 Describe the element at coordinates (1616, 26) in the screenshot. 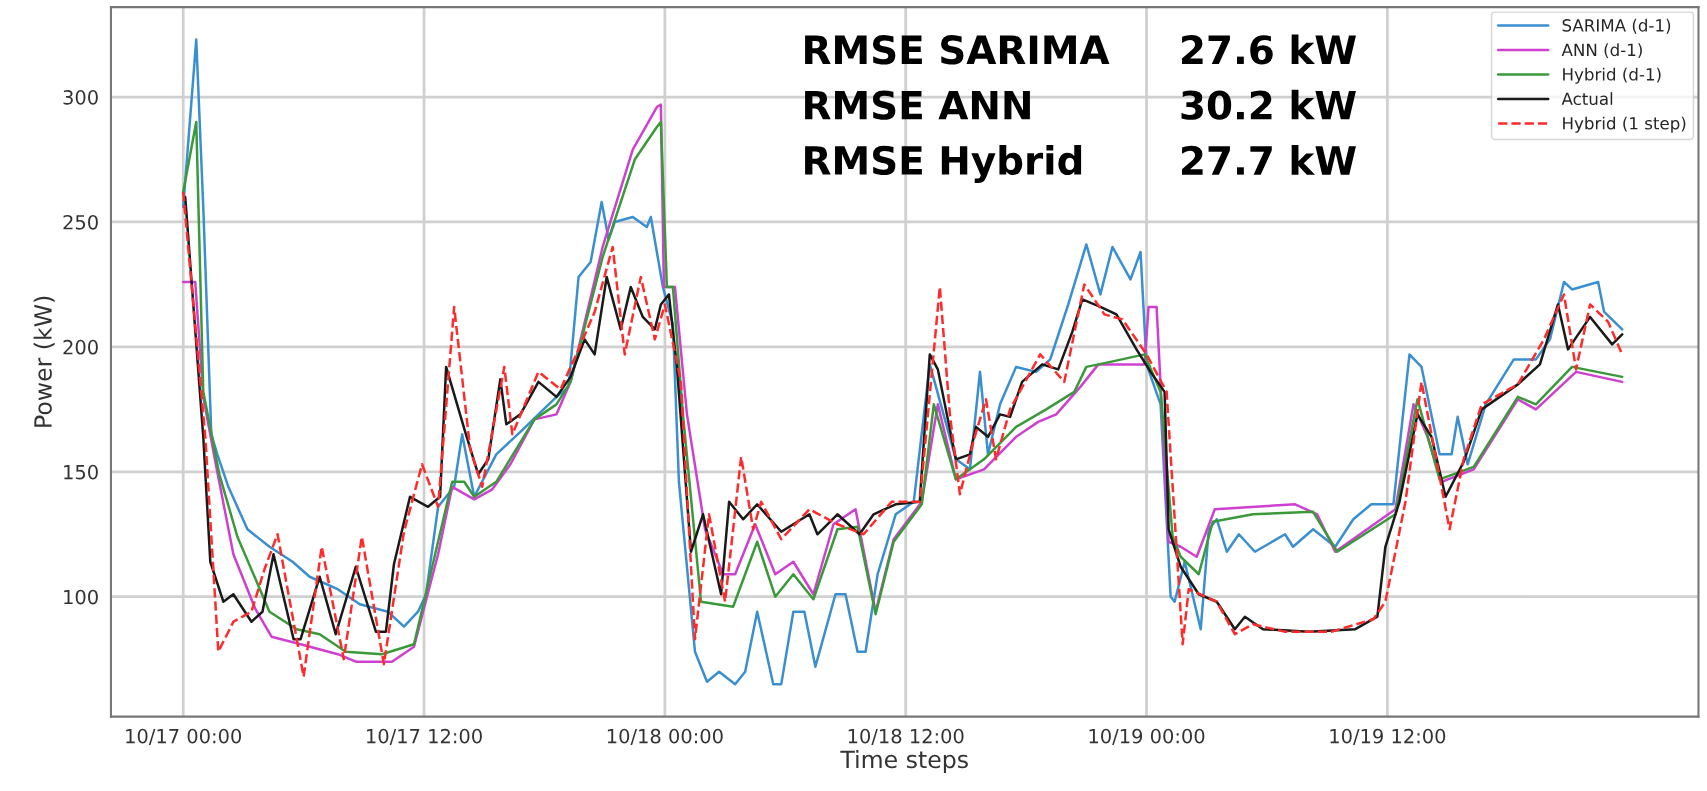

I see `legend-label: SARIMA (d-1)` at that location.